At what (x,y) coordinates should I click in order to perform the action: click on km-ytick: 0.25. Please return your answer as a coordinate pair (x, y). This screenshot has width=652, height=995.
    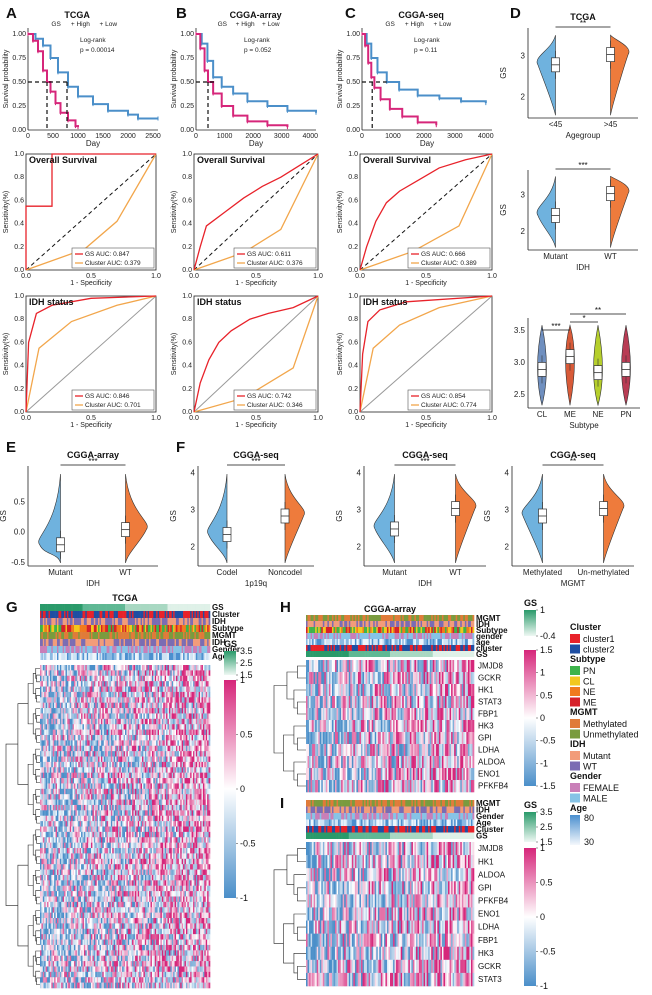
    Looking at the image, I should click on (19, 106).